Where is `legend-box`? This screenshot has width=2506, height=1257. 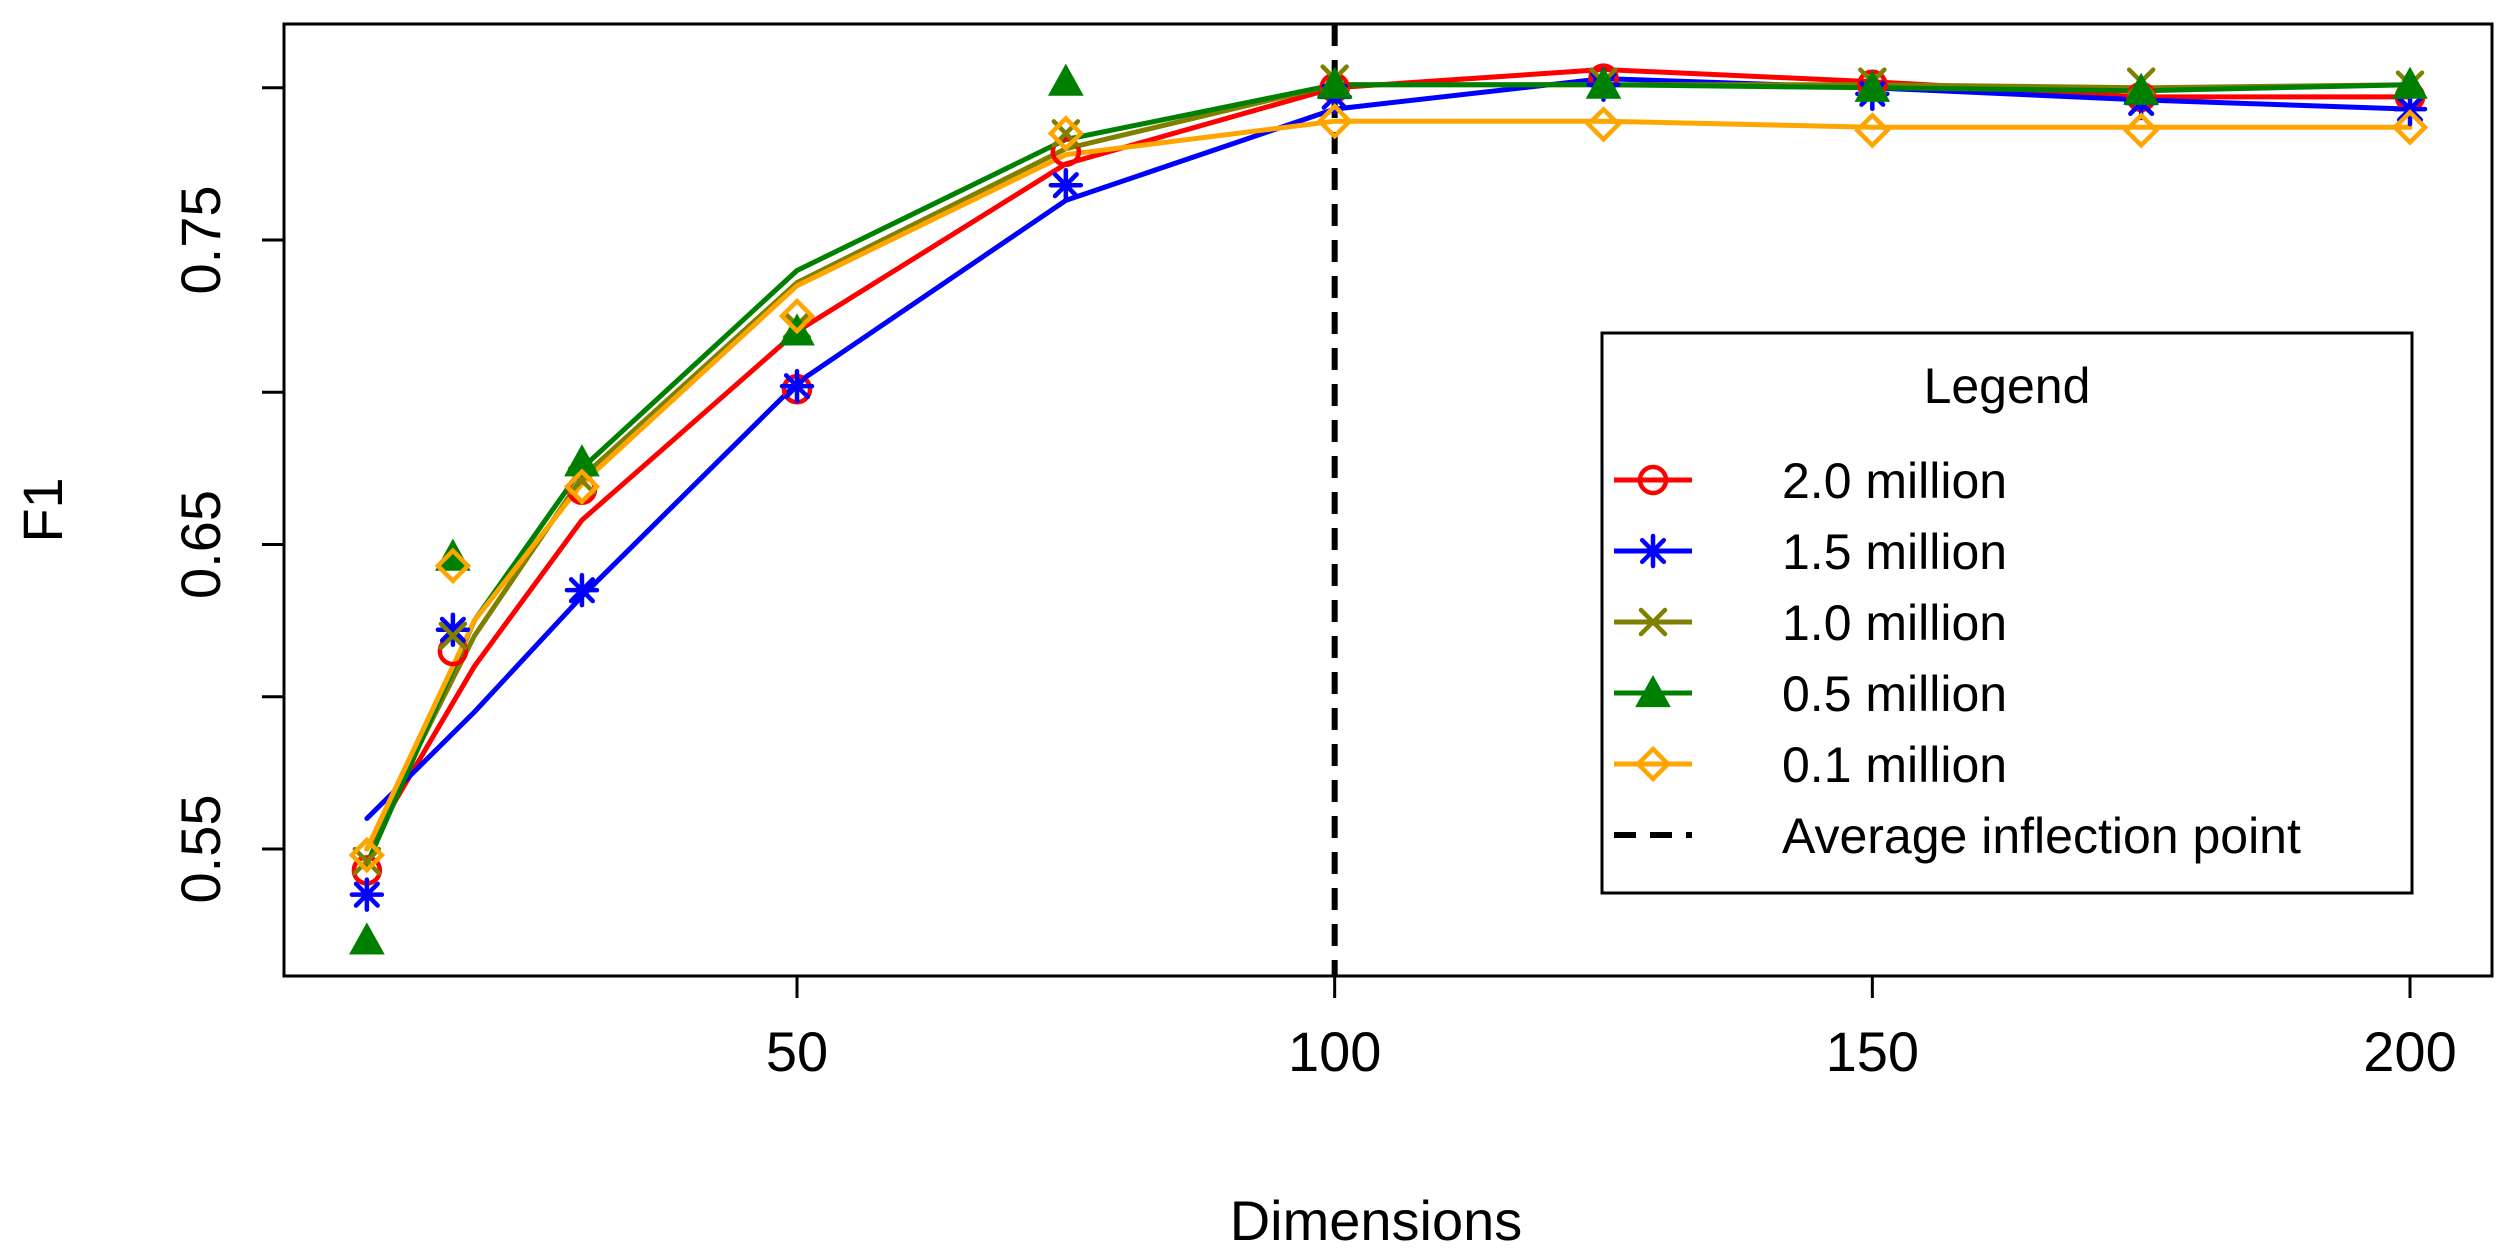
legend-box is located at coordinates (2007, 613).